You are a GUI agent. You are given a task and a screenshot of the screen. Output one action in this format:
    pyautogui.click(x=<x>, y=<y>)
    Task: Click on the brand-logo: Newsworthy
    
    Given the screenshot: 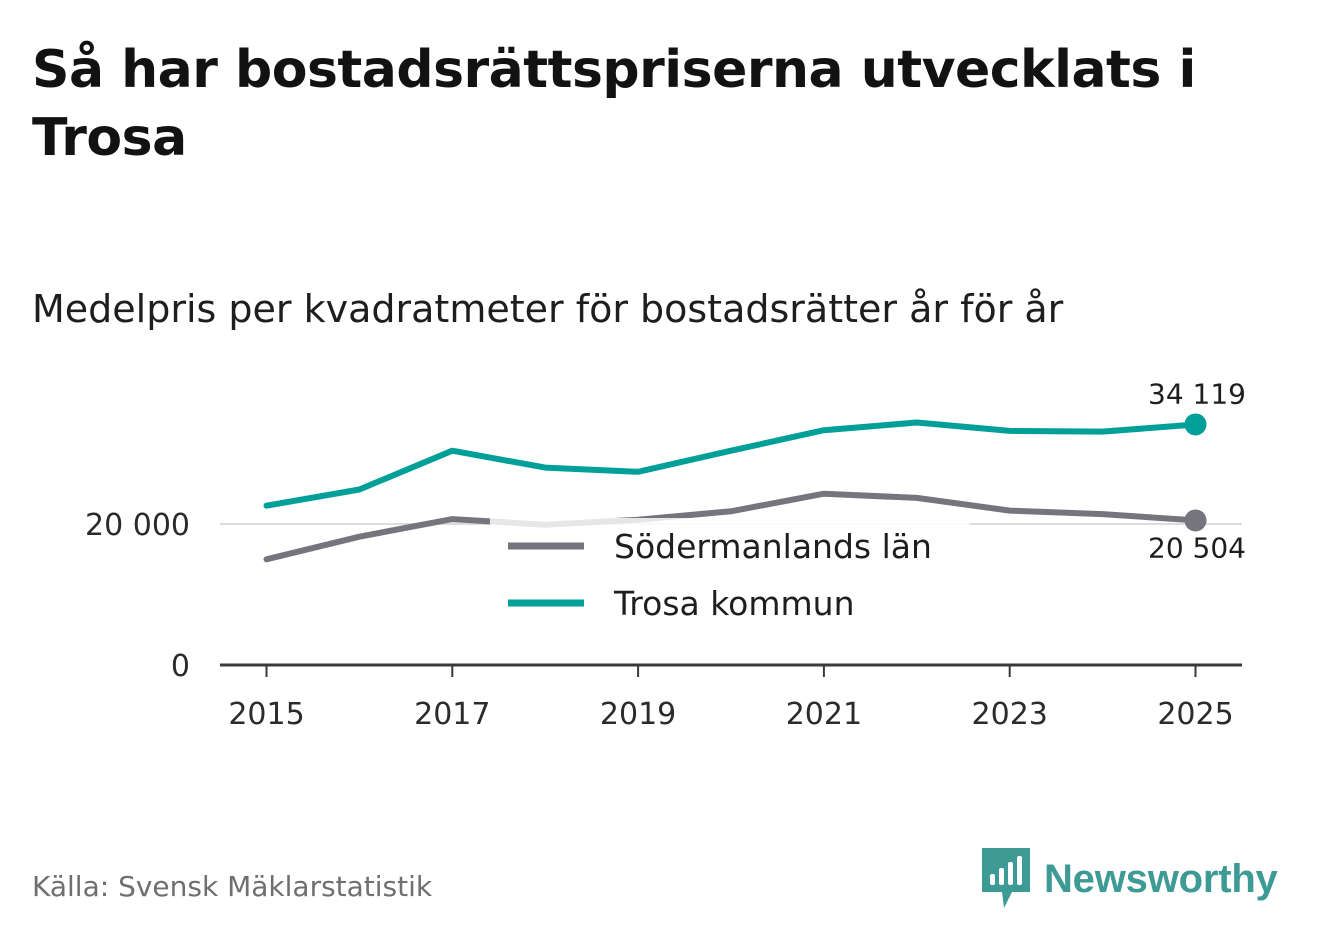 What is the action you would take?
    pyautogui.click(x=1130, y=879)
    